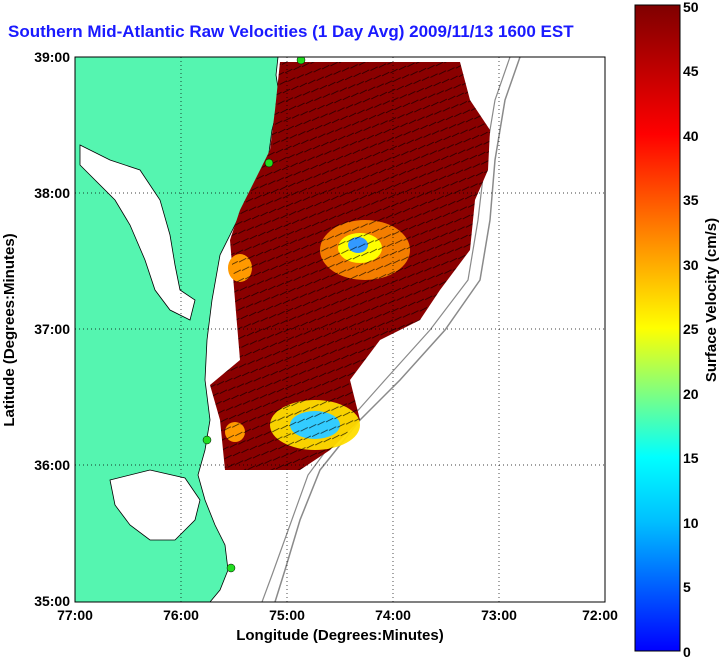  What do you see at coordinates (499, 615) in the screenshot?
I see `x-tick: 73:00` at bounding box center [499, 615].